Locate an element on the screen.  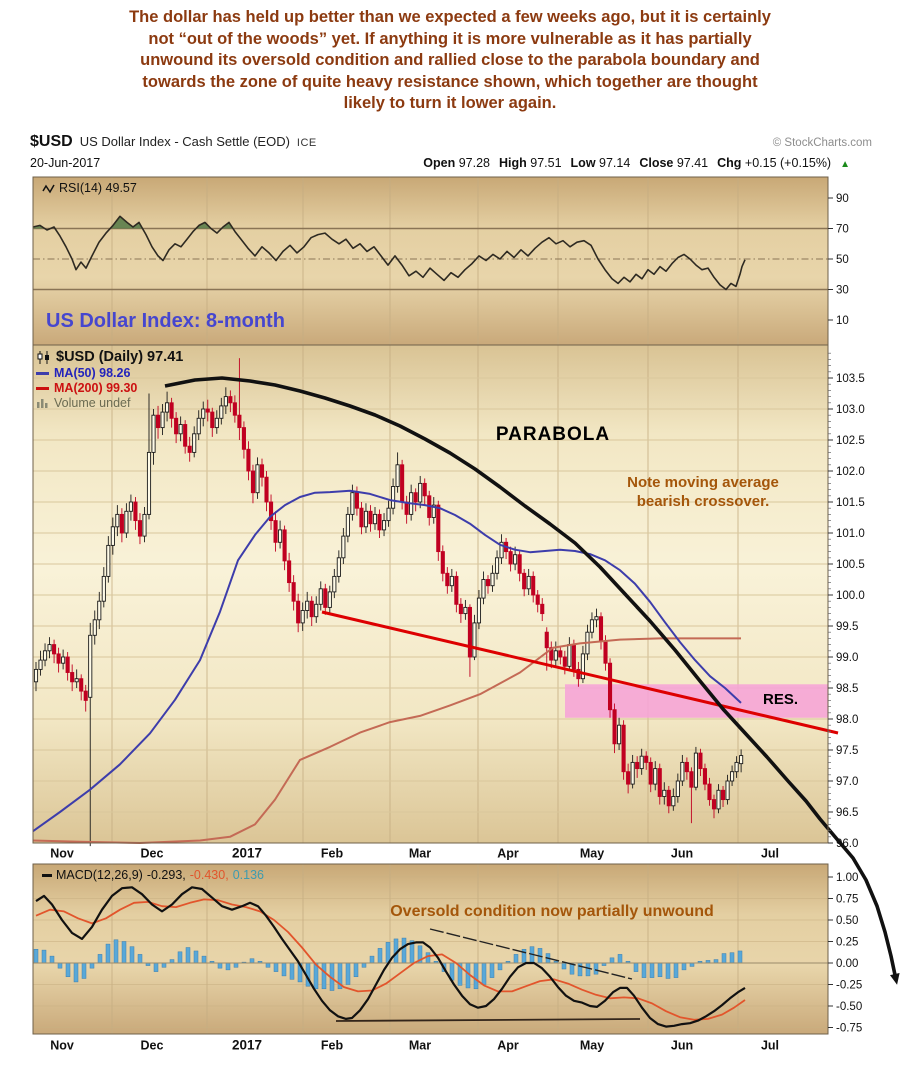
resistance-trendline is located at coordinates (580, 672).